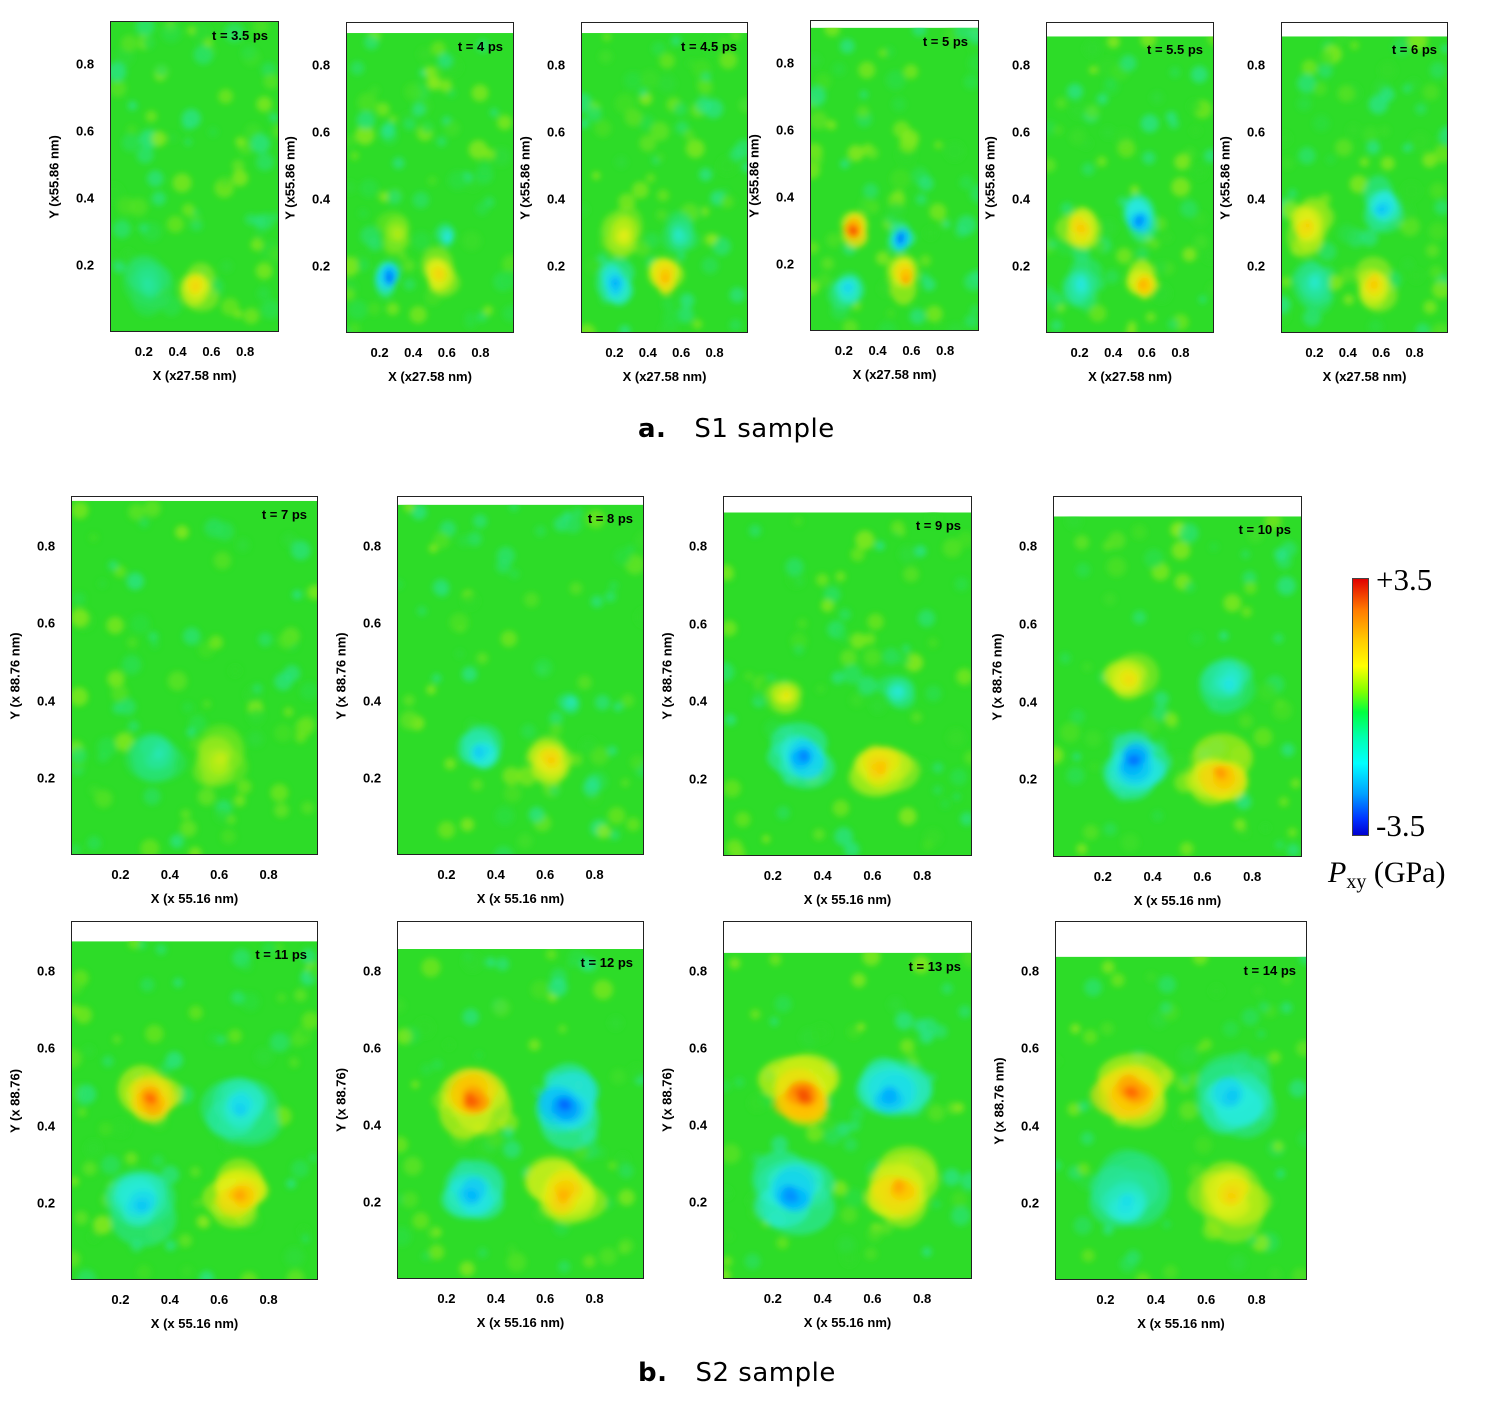 The image size is (1508, 1417). What do you see at coordinates (945, 41) in the screenshot?
I see `time-label: t = 5 ps` at bounding box center [945, 41].